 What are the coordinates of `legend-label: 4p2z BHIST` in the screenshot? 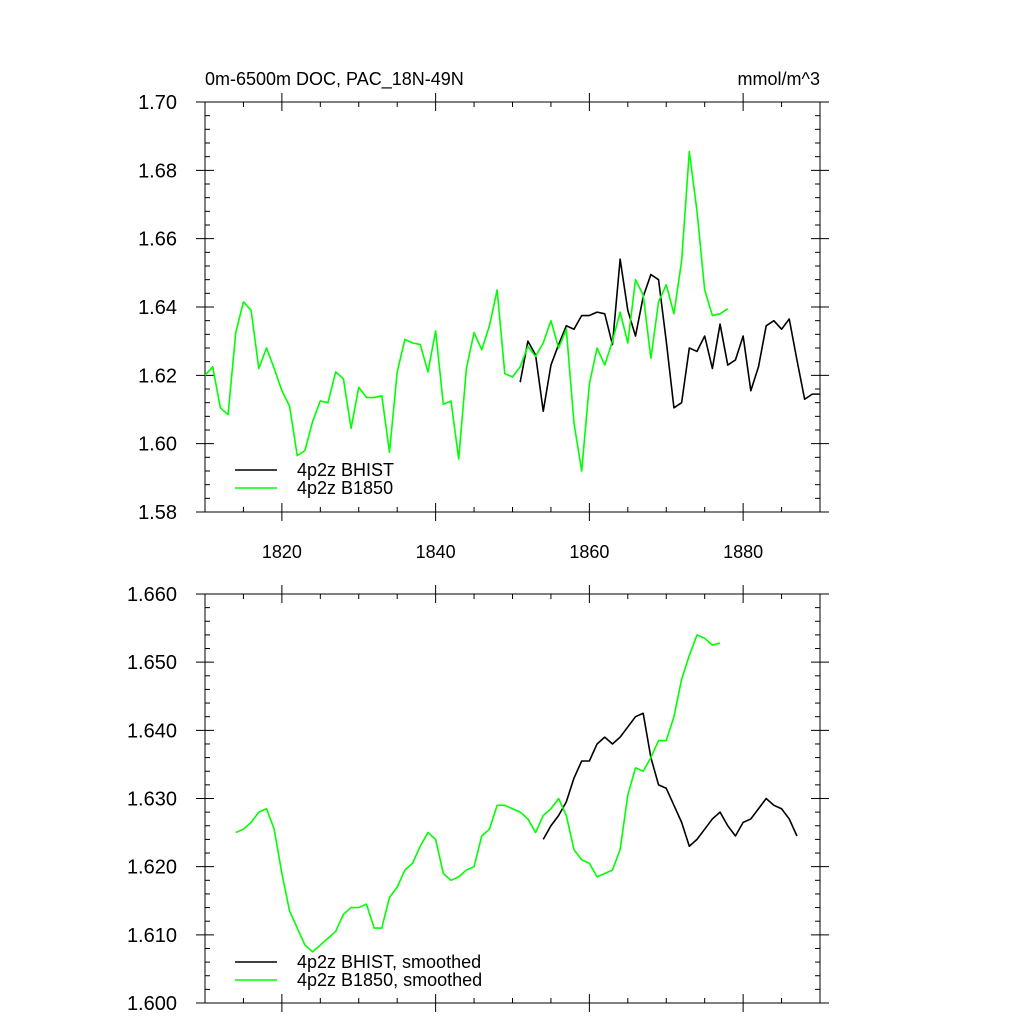 It's located at (345, 470).